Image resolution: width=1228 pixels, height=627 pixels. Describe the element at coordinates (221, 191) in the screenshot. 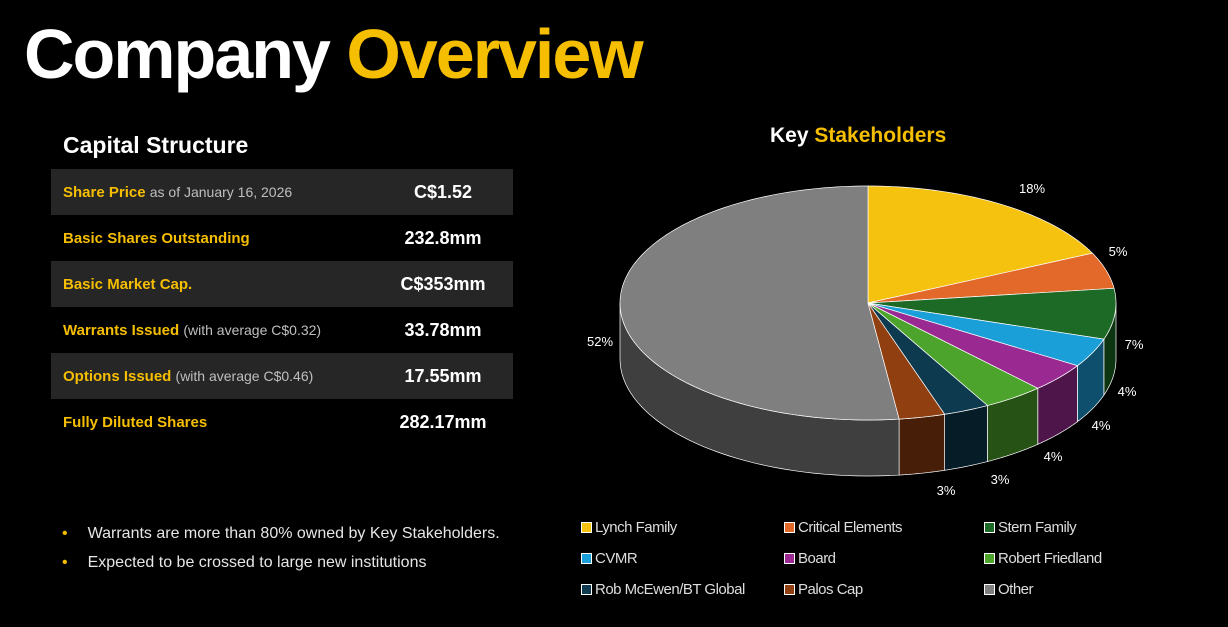

I see `row-label-sub: as of January 16, 2026` at that location.